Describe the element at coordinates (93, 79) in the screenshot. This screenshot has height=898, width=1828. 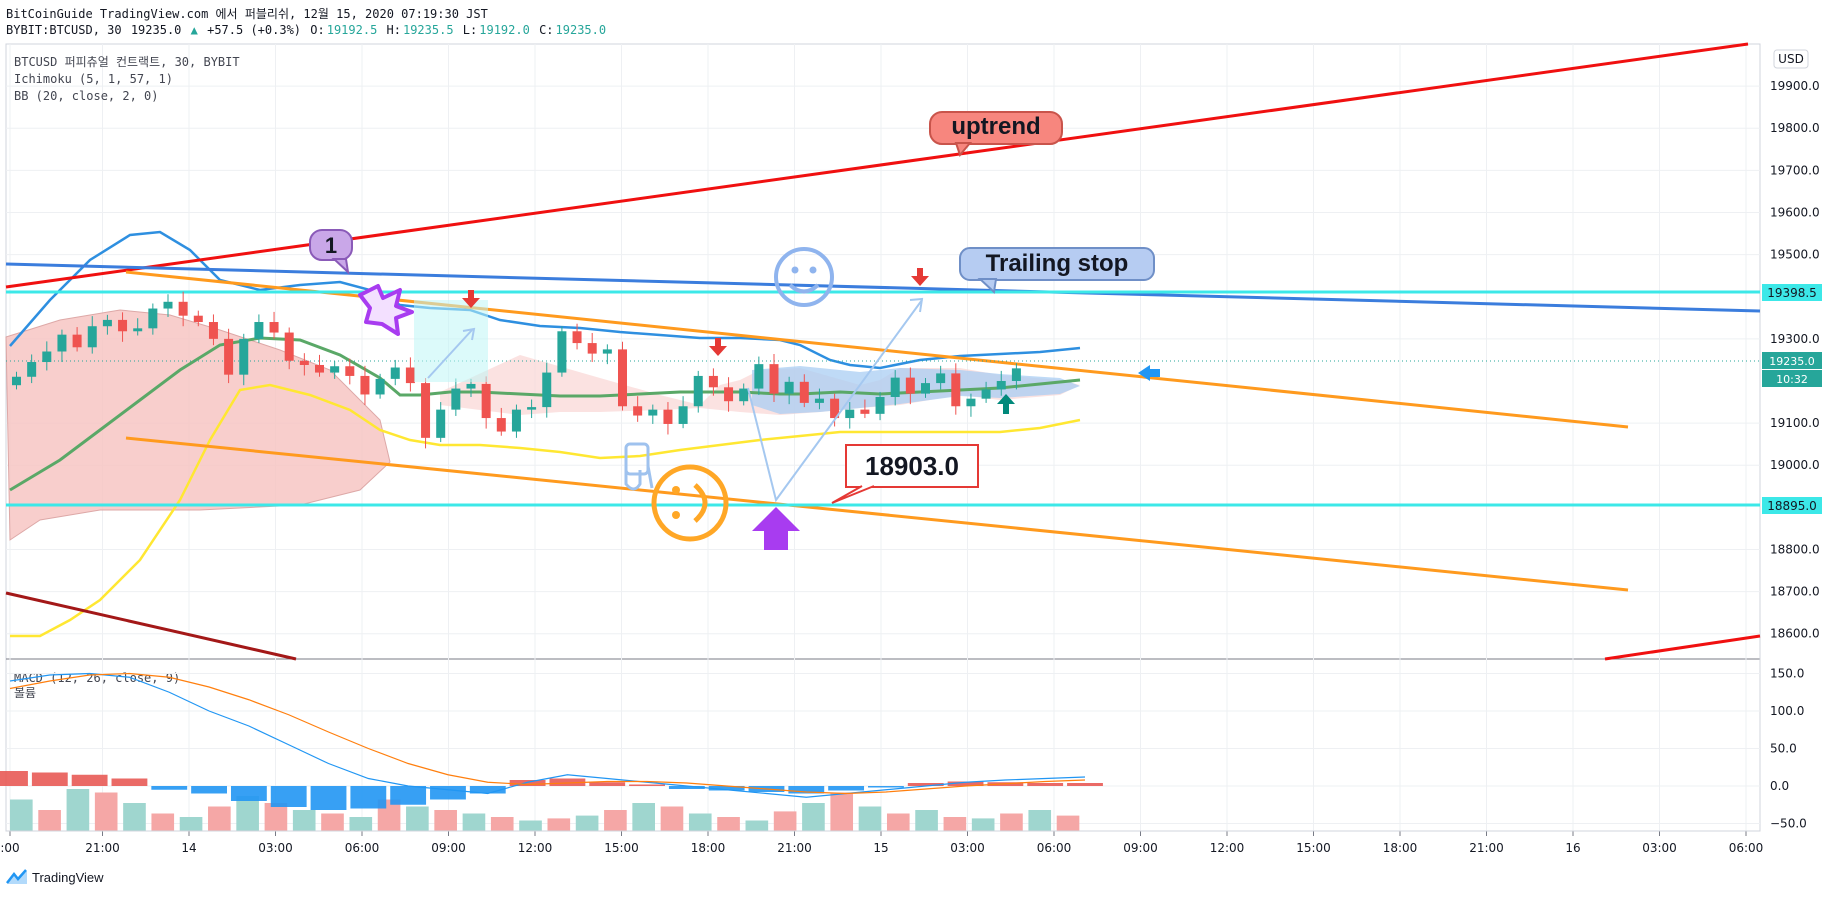
I see `legend-ichimoku: Ichimoku (5, 1, 57, 1)` at that location.